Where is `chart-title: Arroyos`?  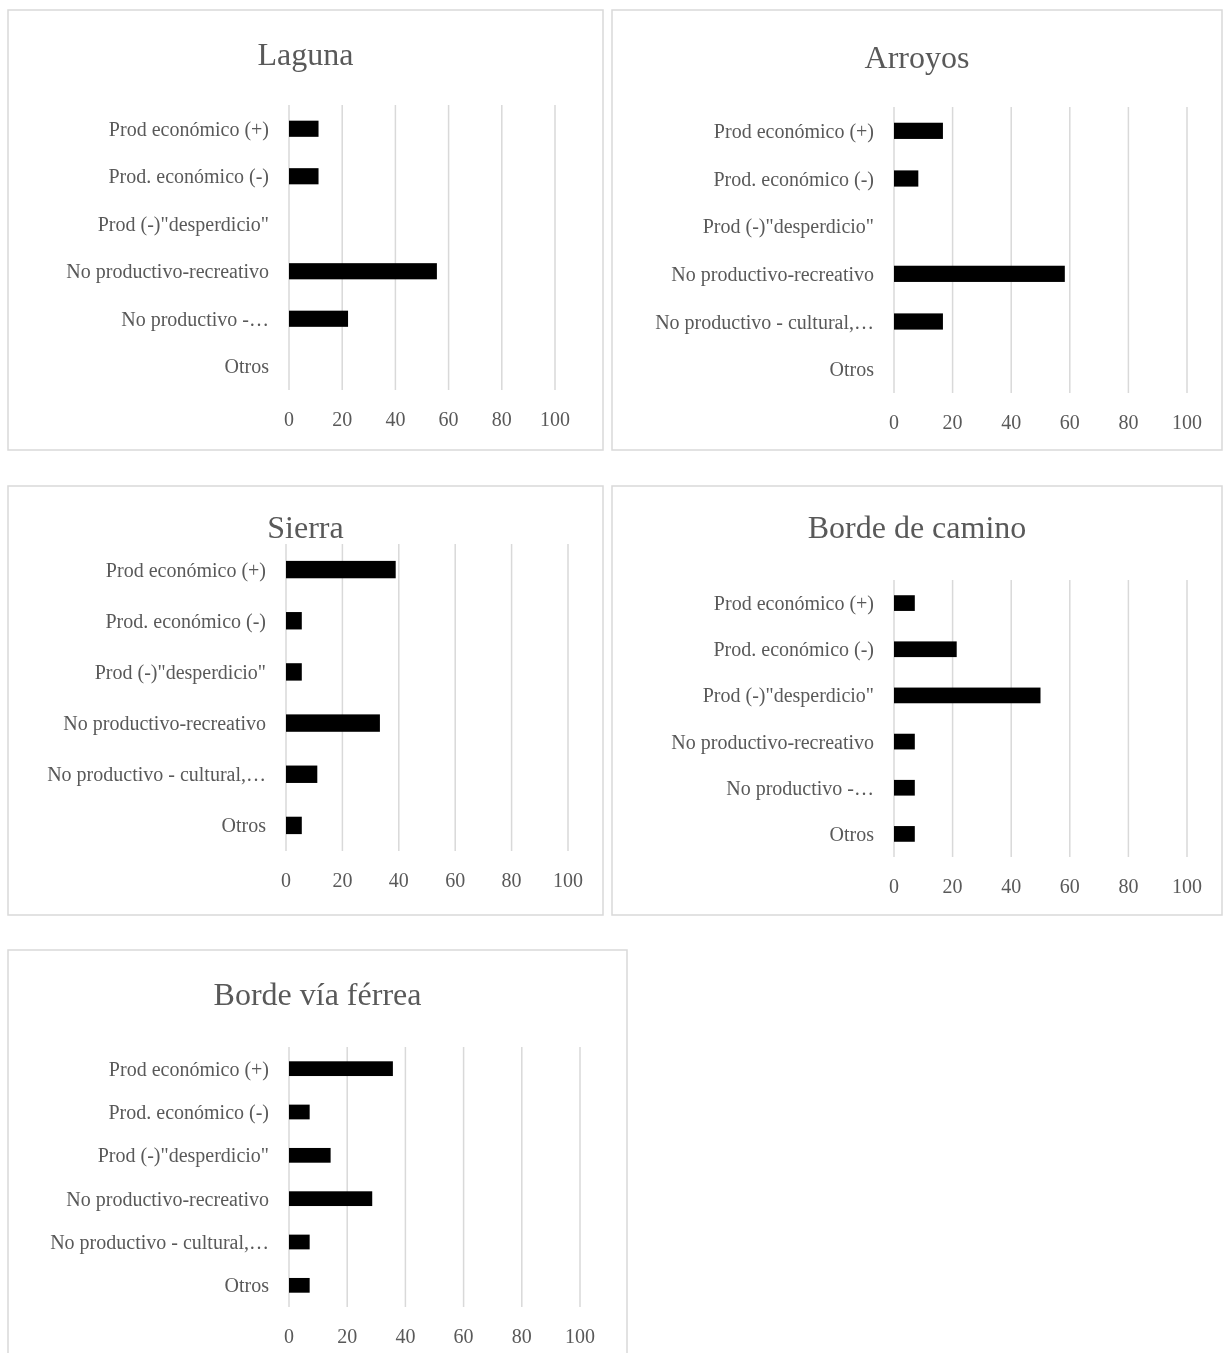
chart-title: Arroyos is located at coordinates (917, 57).